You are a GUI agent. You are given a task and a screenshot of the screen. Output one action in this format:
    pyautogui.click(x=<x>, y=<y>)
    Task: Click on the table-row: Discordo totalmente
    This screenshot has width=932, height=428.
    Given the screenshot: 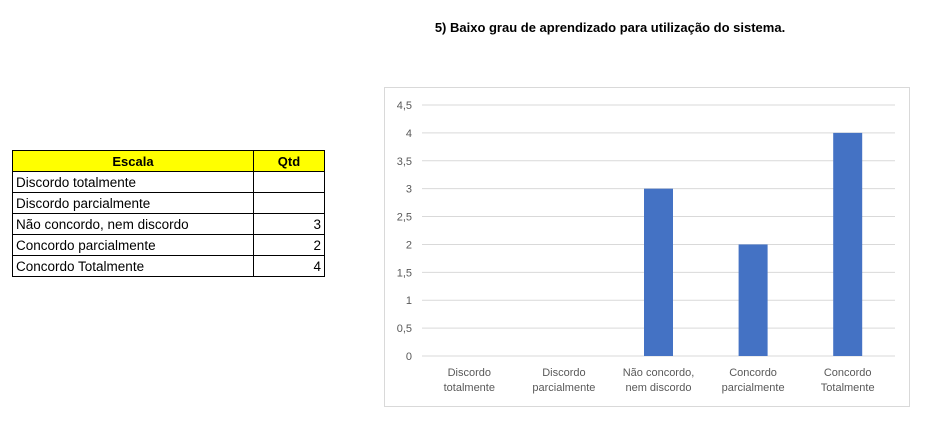 What is the action you would take?
    pyautogui.click(x=168, y=182)
    